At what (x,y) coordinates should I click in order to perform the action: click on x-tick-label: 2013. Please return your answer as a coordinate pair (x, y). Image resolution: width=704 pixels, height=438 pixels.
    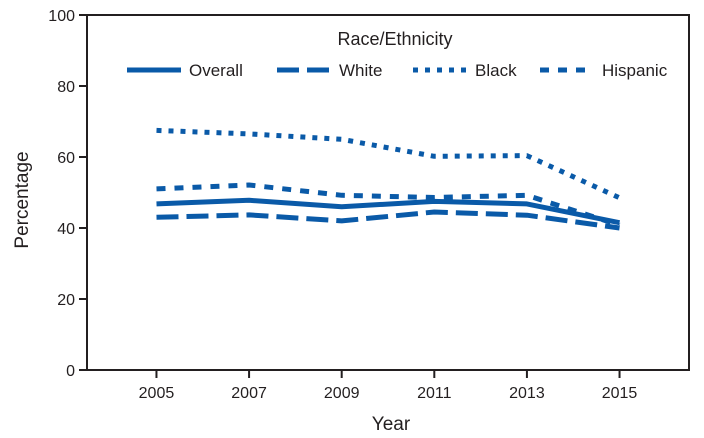
    Looking at the image, I should click on (527, 393).